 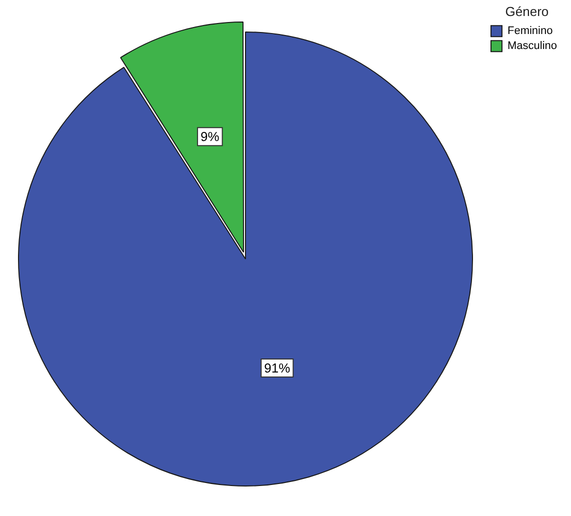 What do you see at coordinates (277, 368) in the screenshot?
I see `data-label: 91%` at bounding box center [277, 368].